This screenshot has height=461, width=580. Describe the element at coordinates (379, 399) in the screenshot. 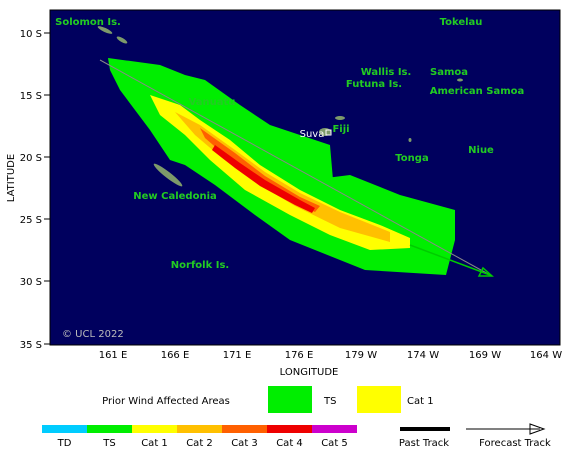

I see `legend-cat1-box` at that location.